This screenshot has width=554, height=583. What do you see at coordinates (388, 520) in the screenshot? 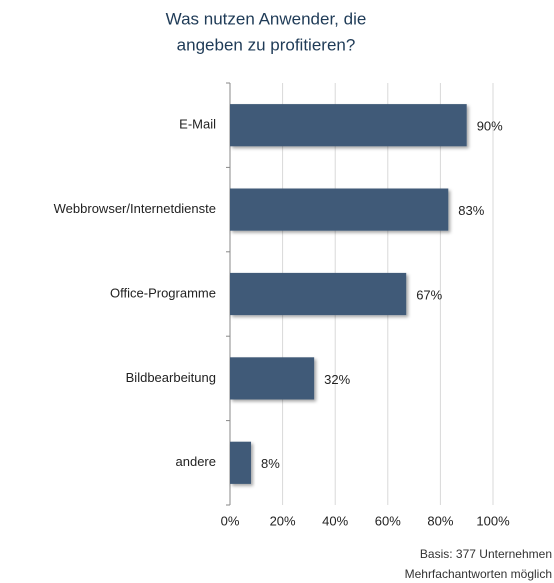
I see `x-tick-label: 60%` at bounding box center [388, 520].